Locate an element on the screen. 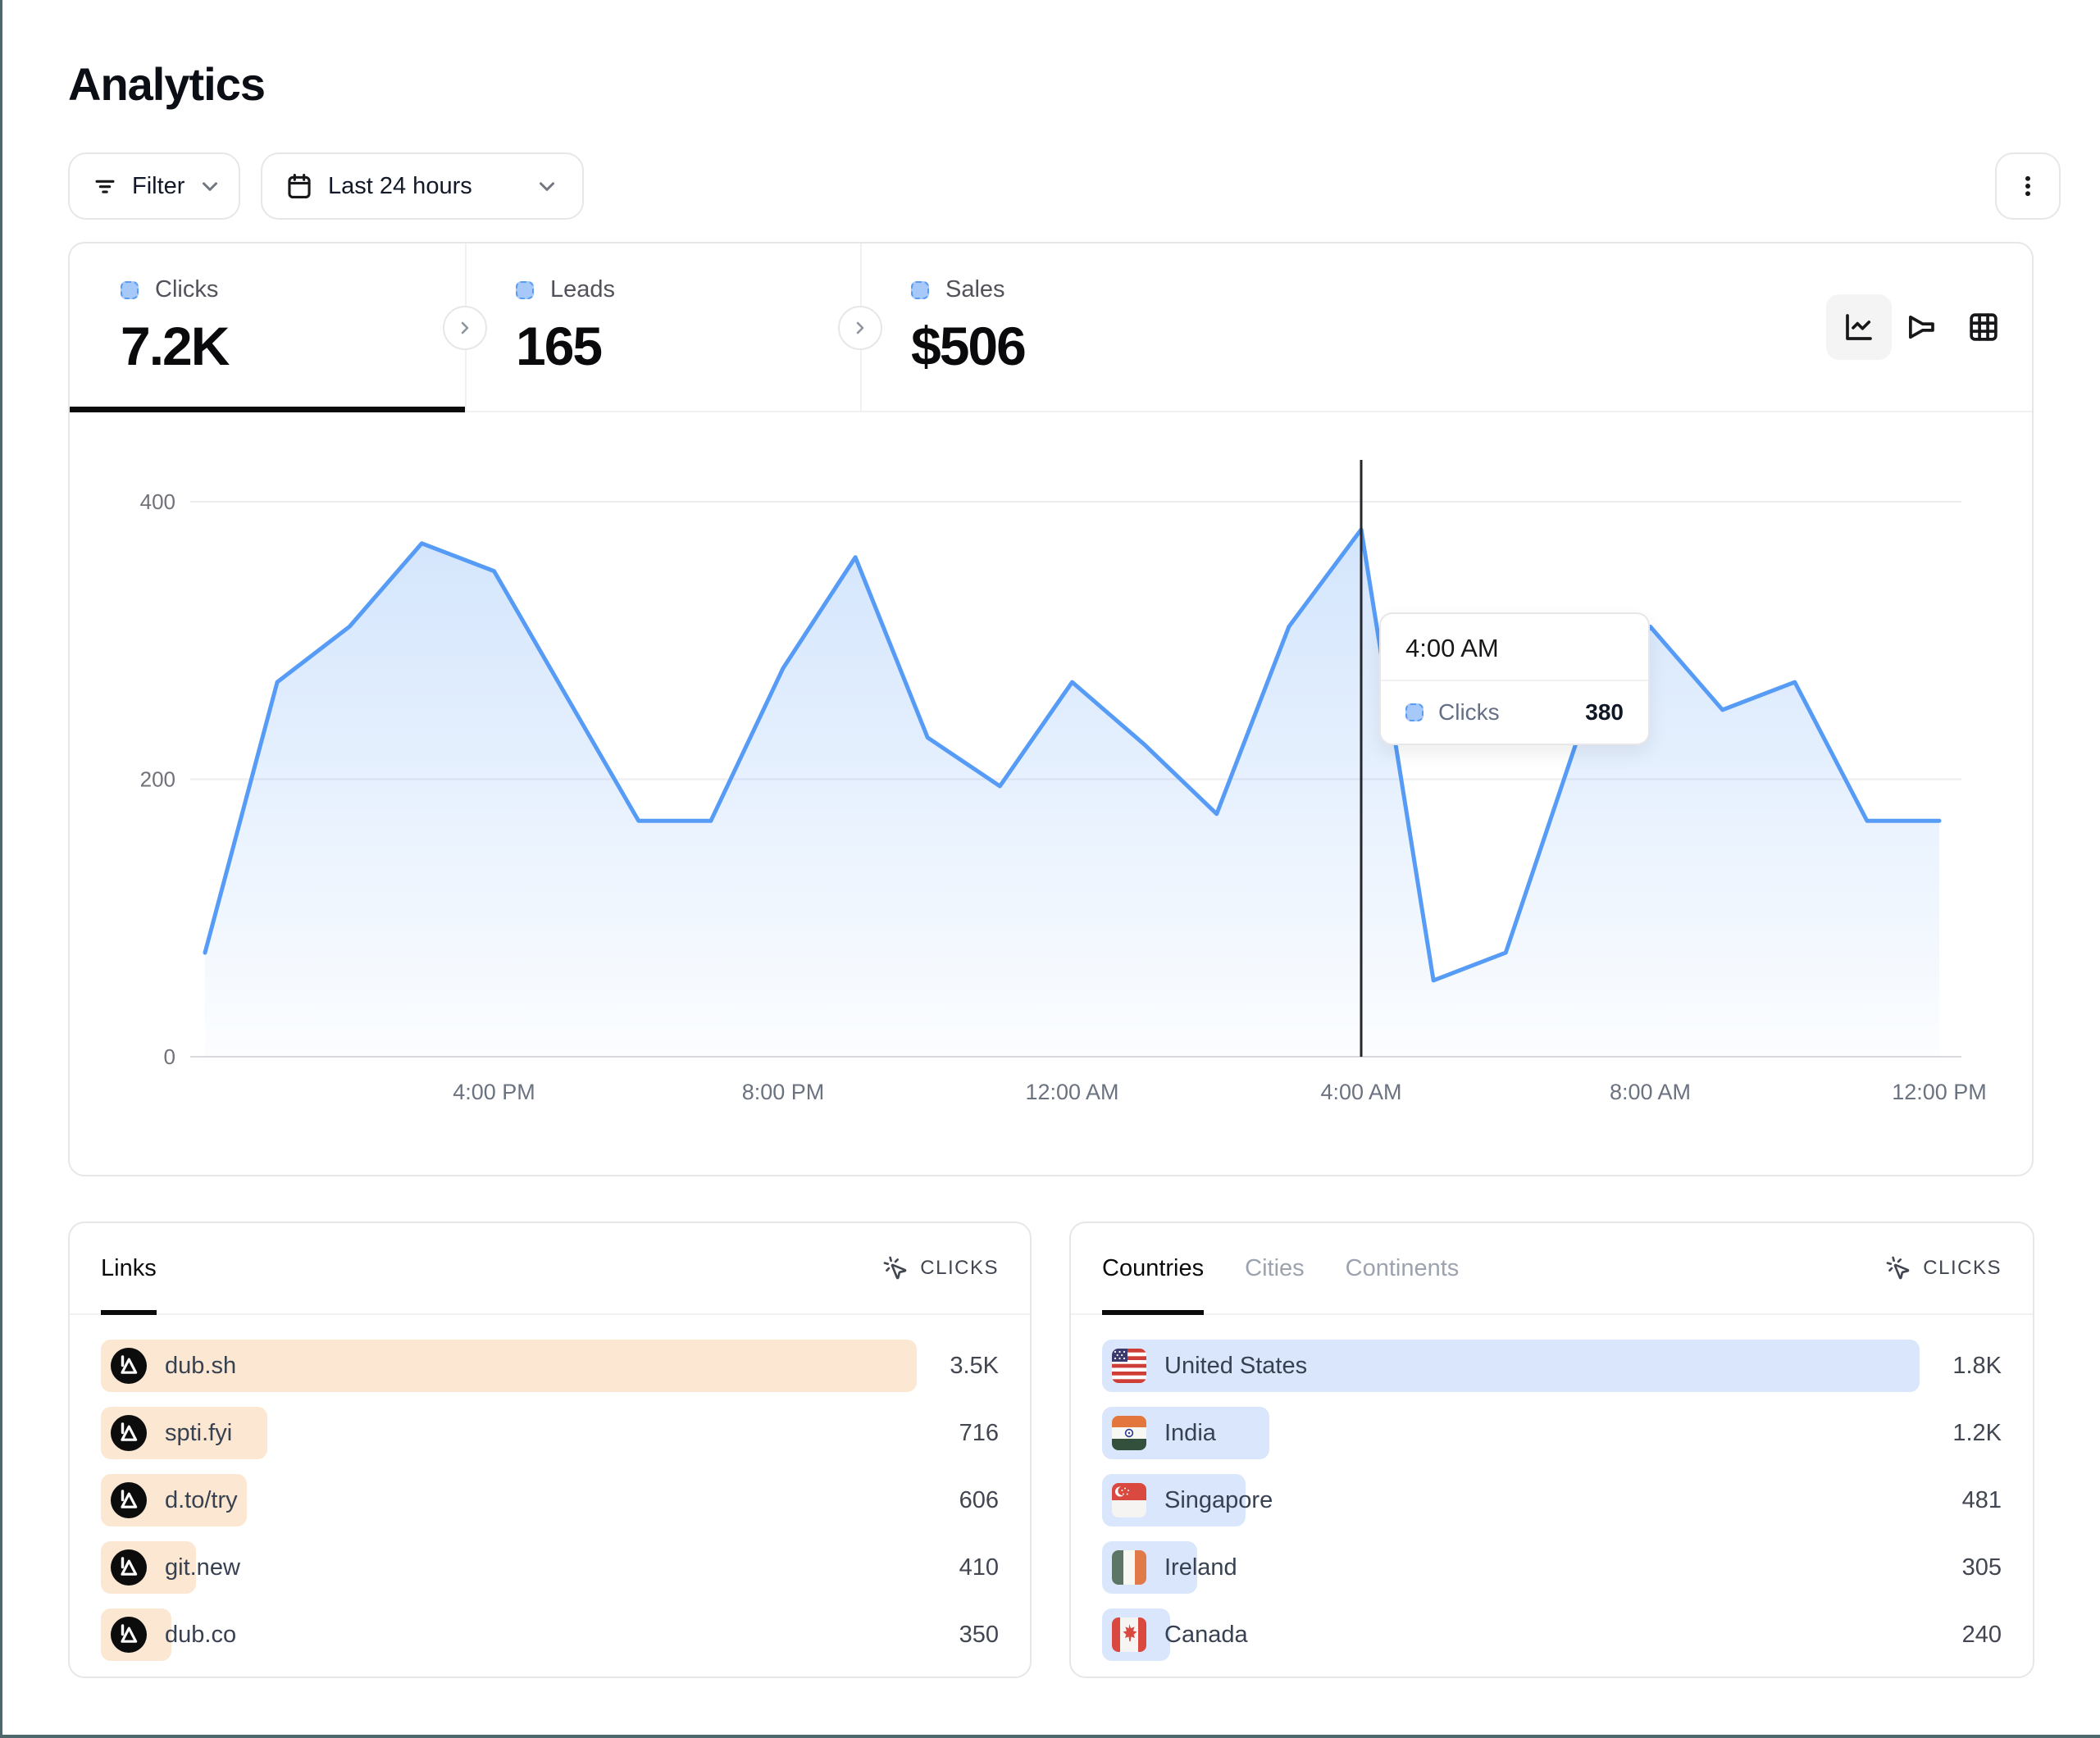 Image resolution: width=2100 pixels, height=1738 pixels. country-clicks-value: 1.2K is located at coordinates (1977, 1432).